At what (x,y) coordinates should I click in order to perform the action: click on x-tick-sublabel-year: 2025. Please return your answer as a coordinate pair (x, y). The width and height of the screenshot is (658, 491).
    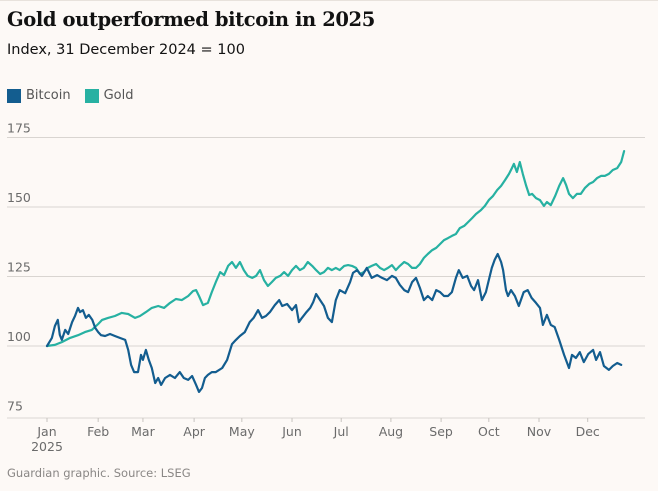
    Looking at the image, I should click on (47, 446).